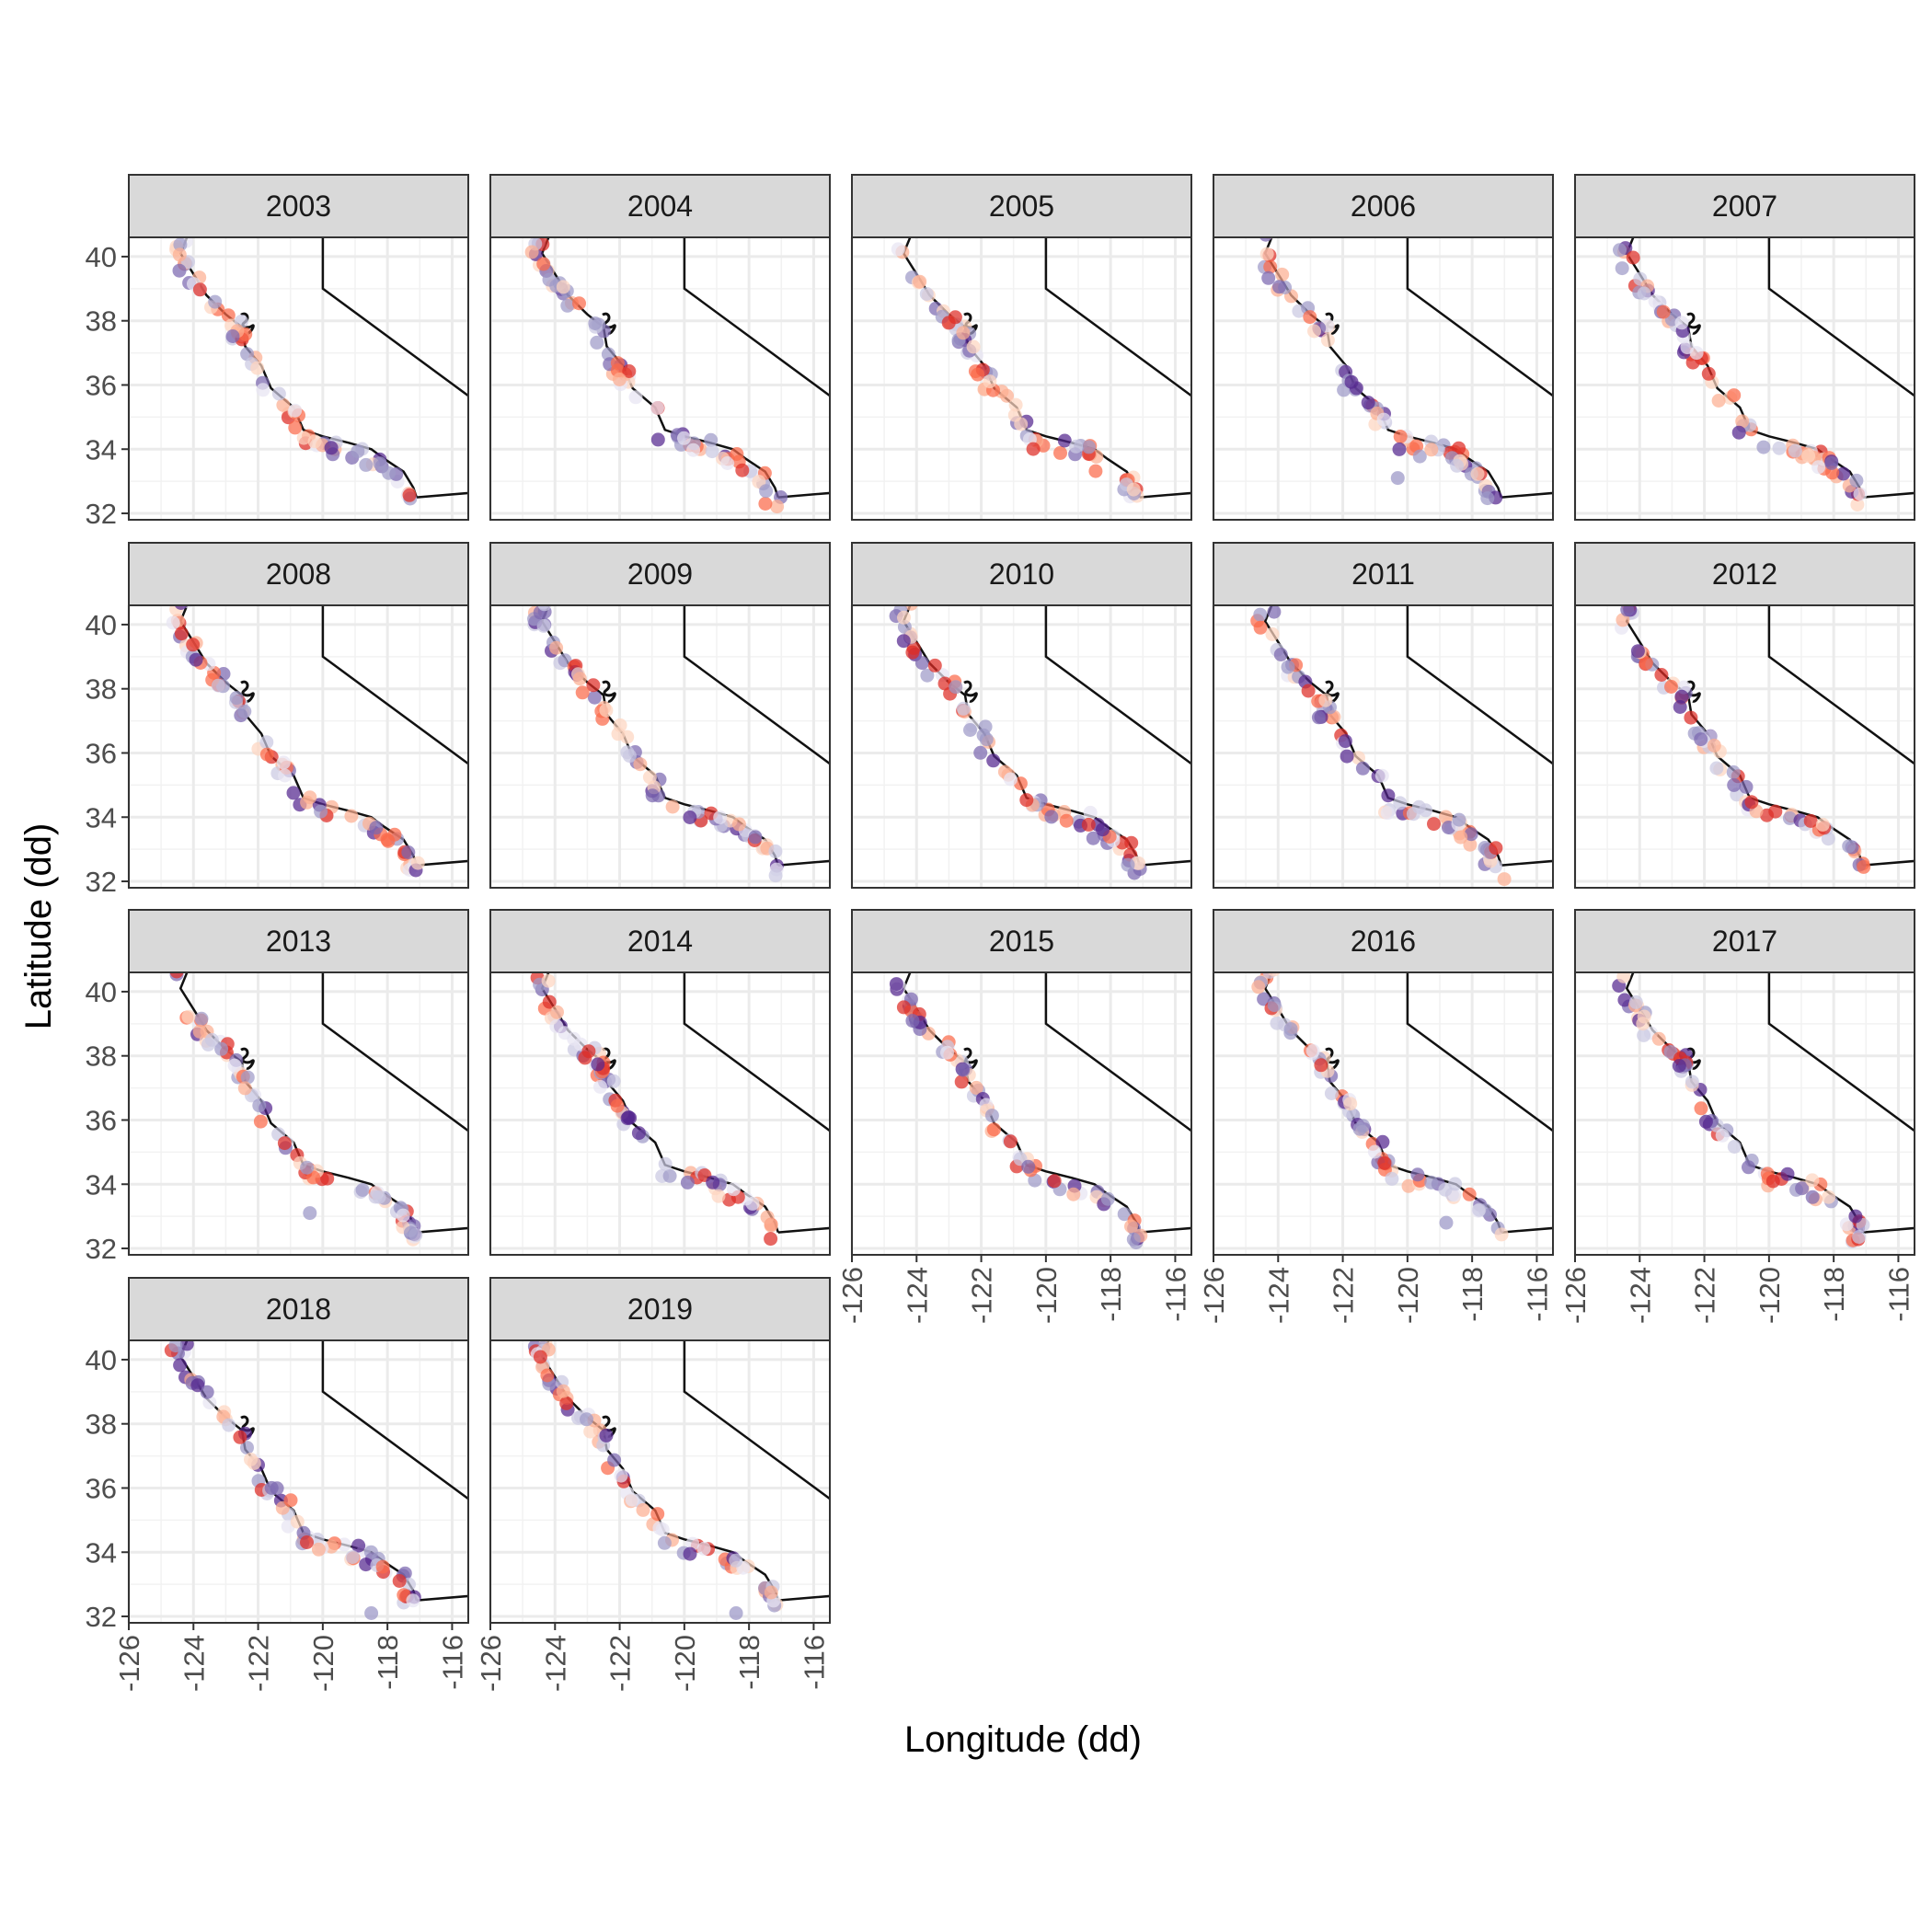  What do you see at coordinates (101, 1617) in the screenshot?
I see `y-tick-label: 32` at bounding box center [101, 1617].